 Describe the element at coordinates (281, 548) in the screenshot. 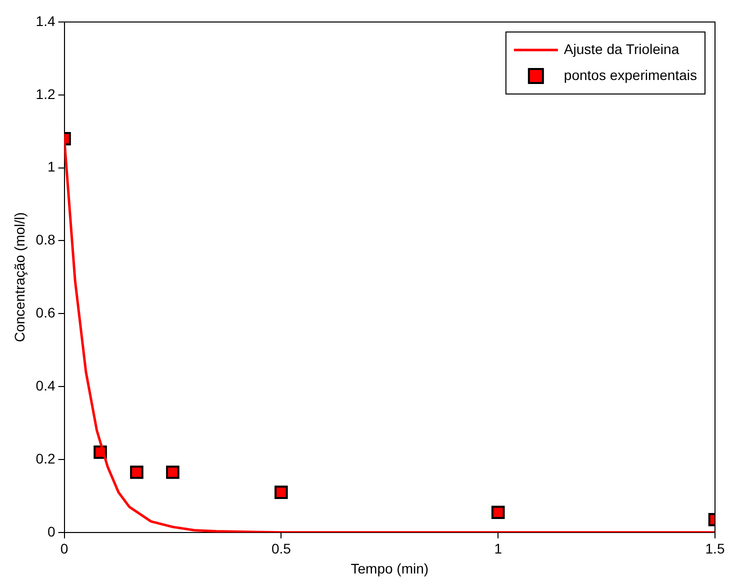

I see `x-tick-label: 0.5` at that location.